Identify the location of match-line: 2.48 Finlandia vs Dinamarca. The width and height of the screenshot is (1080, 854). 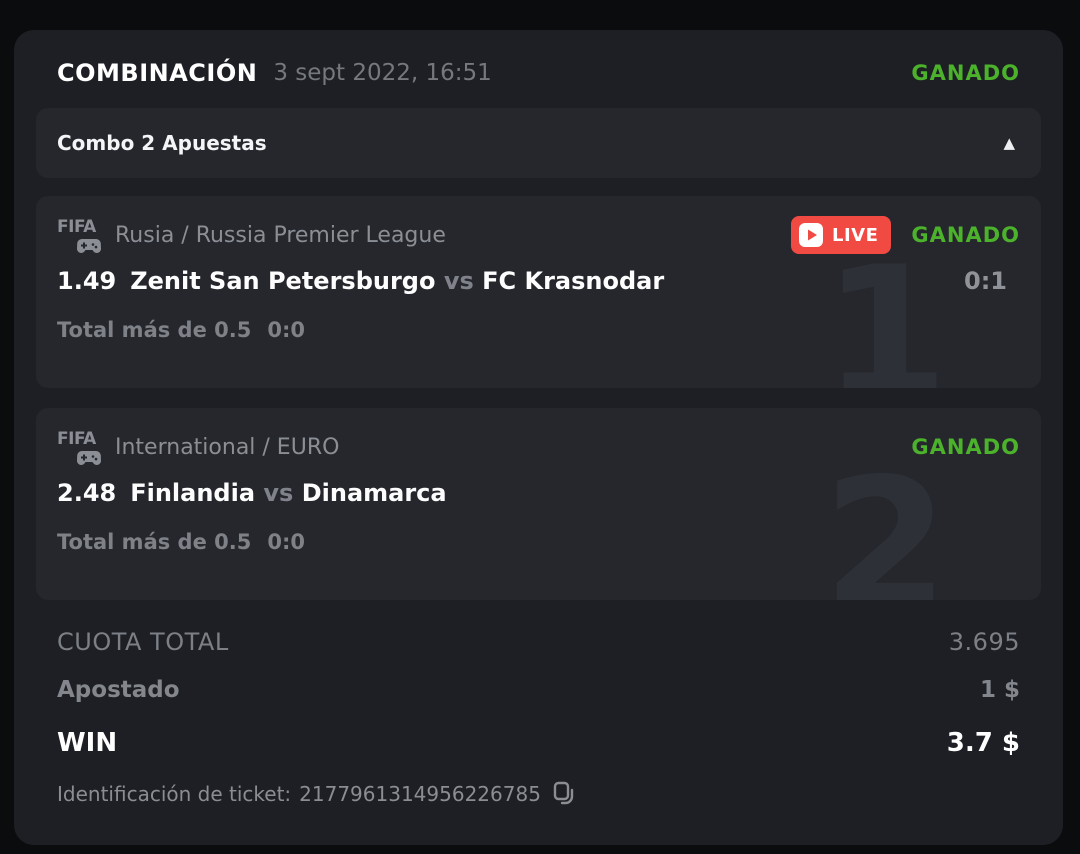
(252, 493).